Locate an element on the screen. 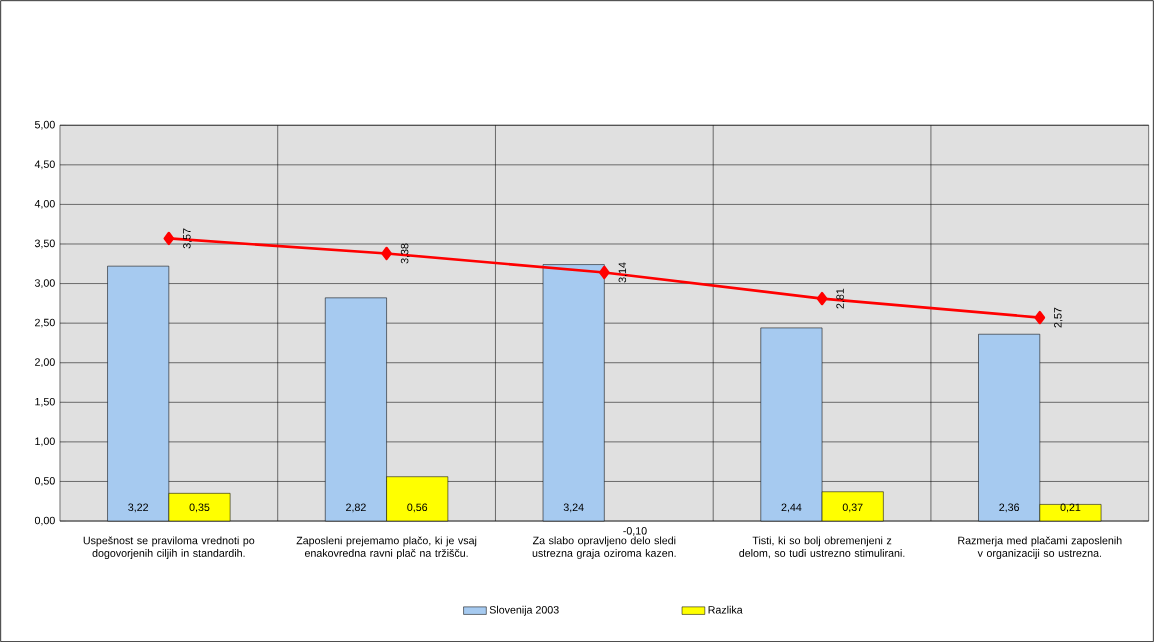 The width and height of the screenshot is (1154, 642). data-label: 3,57 is located at coordinates (187, 238).